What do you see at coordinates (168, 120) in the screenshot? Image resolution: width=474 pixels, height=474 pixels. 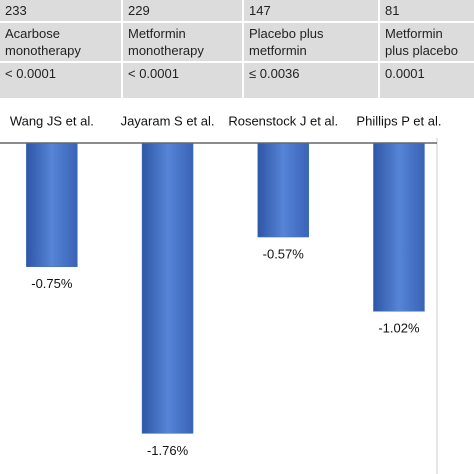 I see `x-tick-label: Jayaram S et al.` at bounding box center [168, 120].